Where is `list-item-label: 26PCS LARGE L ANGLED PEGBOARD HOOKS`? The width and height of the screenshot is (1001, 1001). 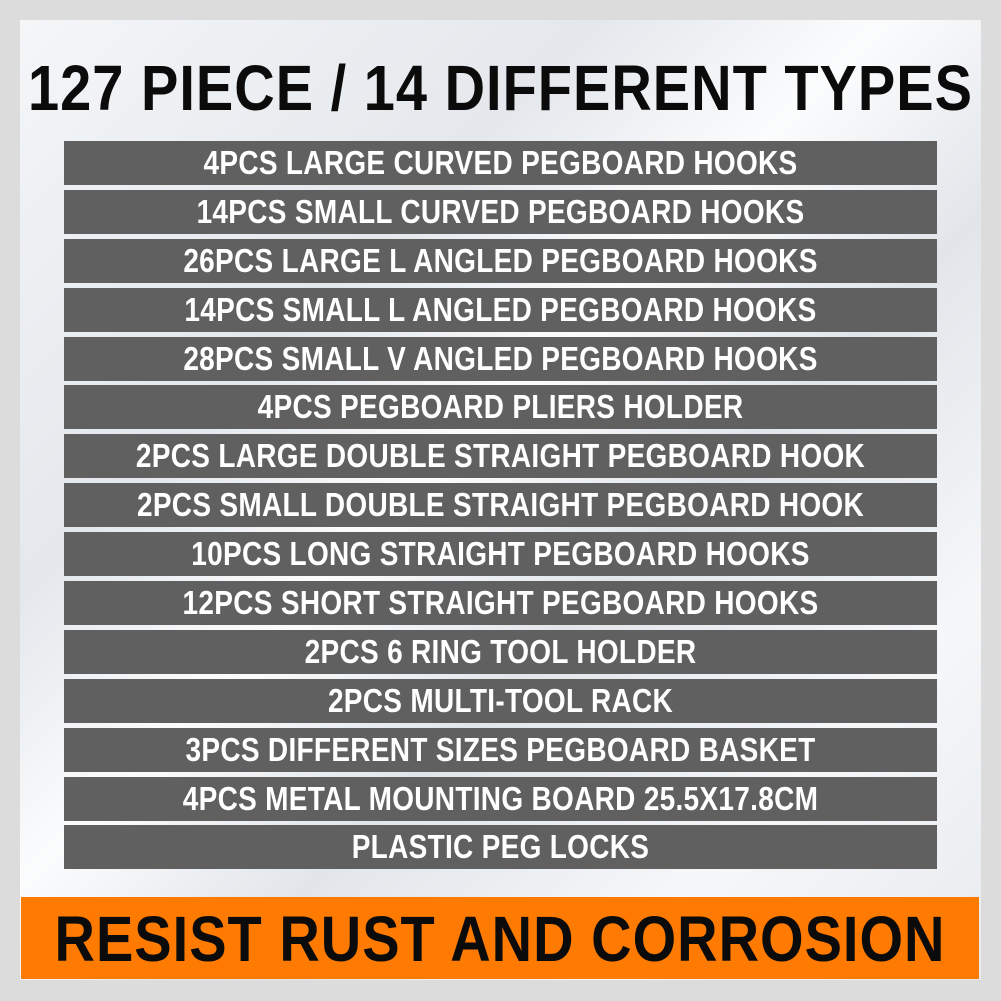
list-item-label: 26PCS LARGE L ANGLED PEGBOARD HOOKS is located at coordinates (500, 260).